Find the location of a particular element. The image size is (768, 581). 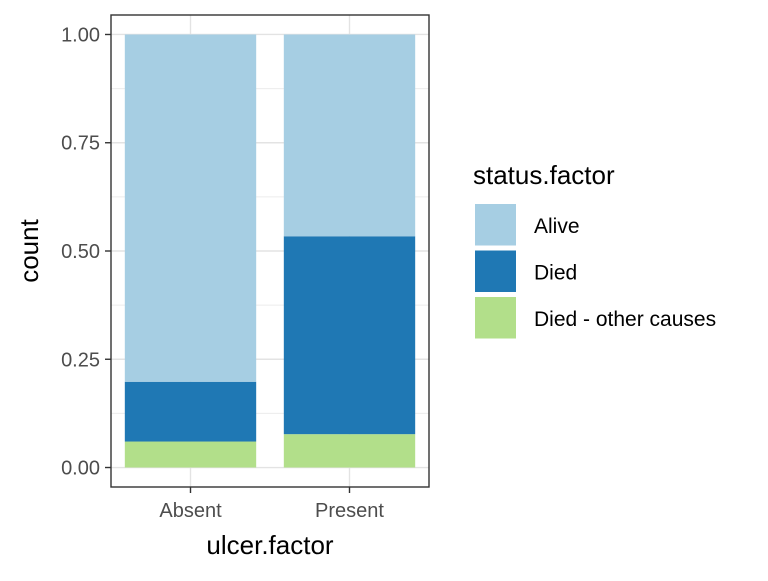

legend-entries: Alive Died Died - other causes is located at coordinates (595, 271).